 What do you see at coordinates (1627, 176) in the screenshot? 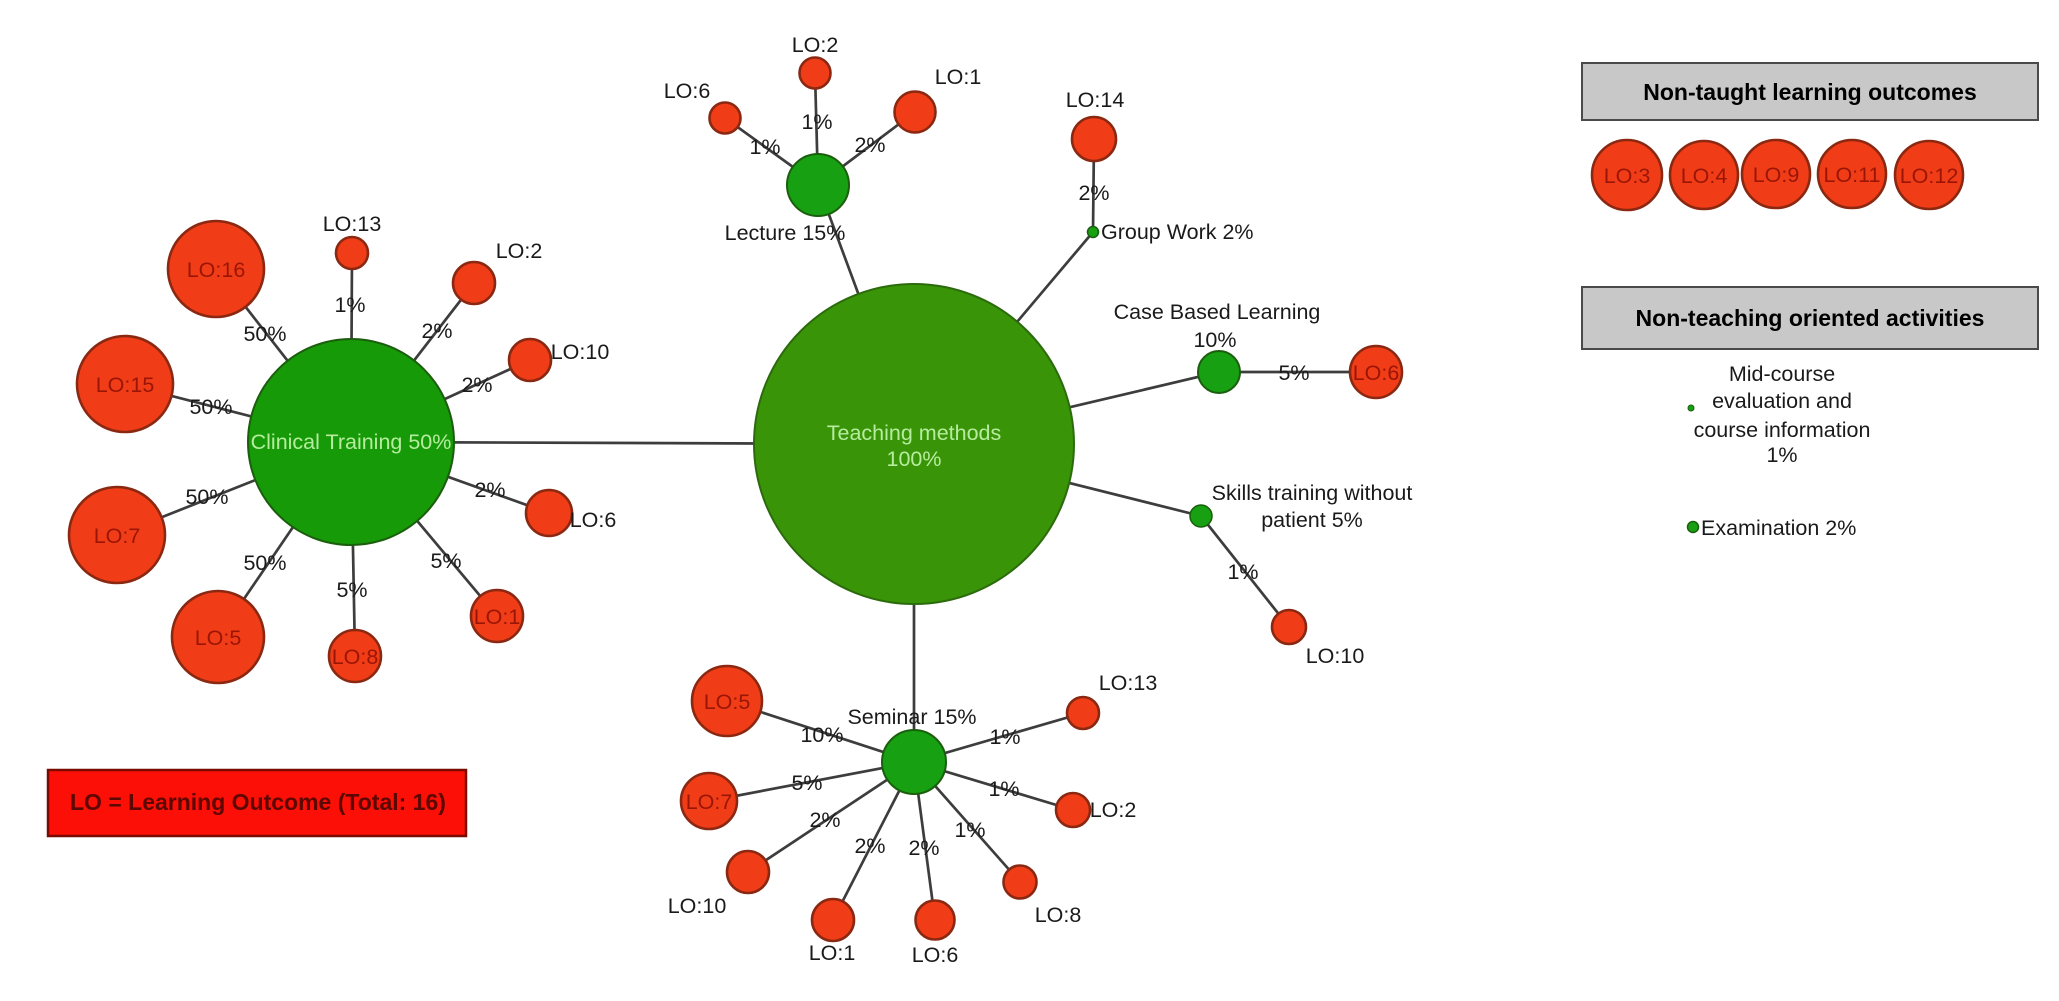
I see `svg-text: LO:3` at bounding box center [1627, 176].